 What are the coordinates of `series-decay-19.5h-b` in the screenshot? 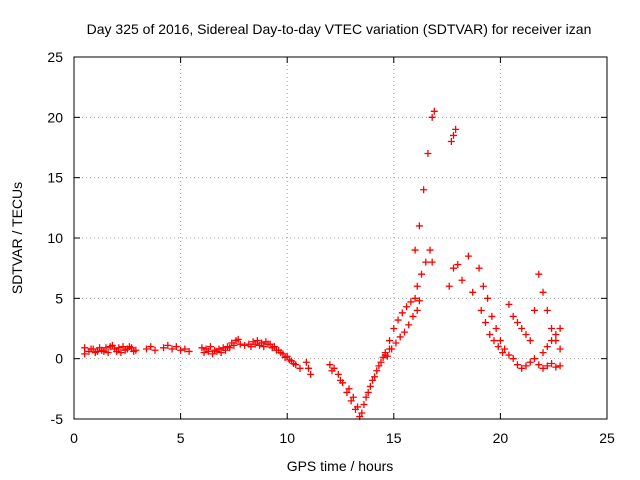 It's located at (492, 331).